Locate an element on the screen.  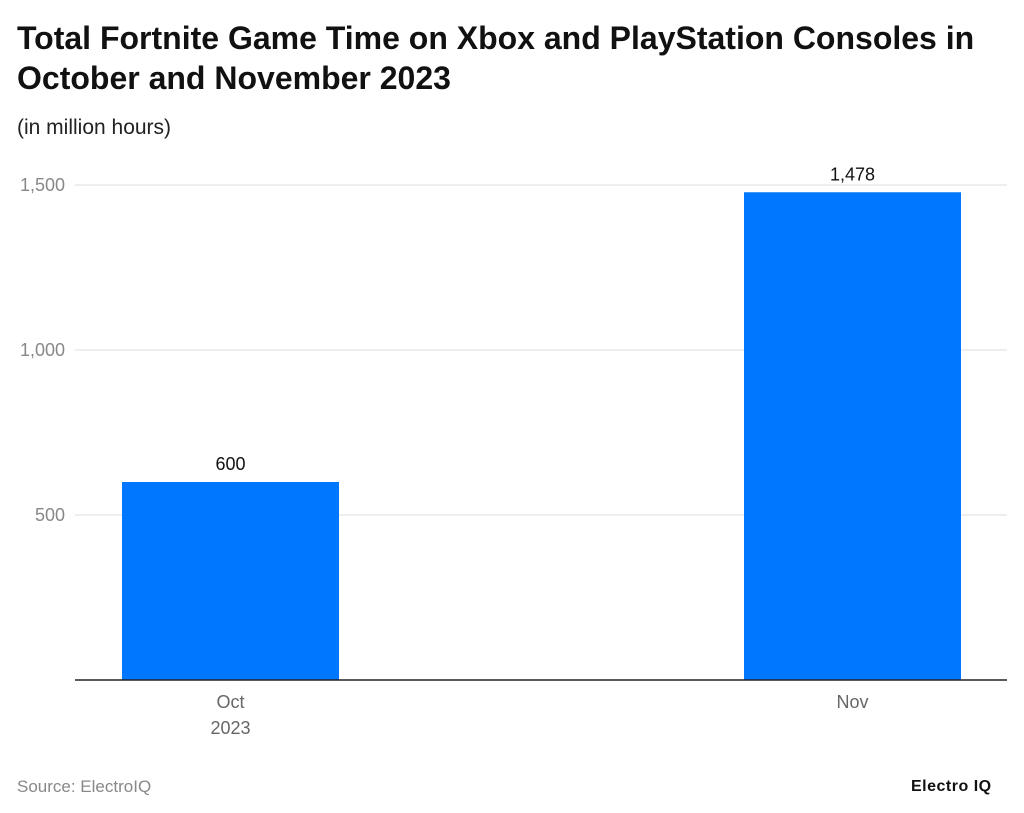
x-tick-label: Nov is located at coordinates (852, 702).